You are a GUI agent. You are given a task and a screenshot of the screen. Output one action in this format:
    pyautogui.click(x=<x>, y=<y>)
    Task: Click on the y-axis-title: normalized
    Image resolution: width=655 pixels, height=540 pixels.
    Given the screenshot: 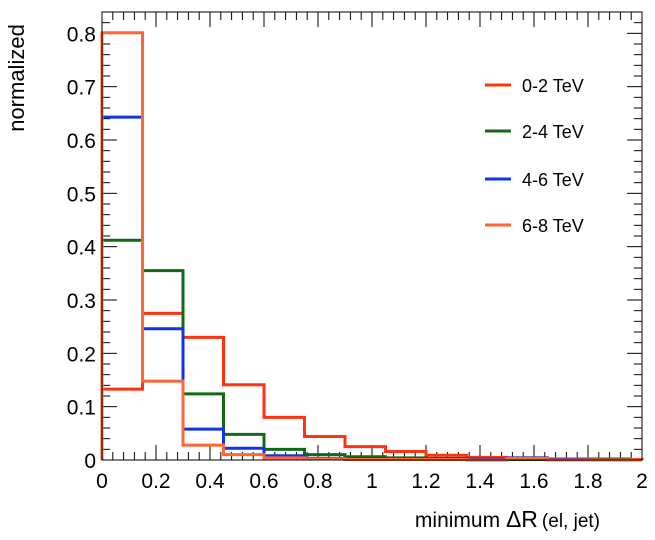 What is the action you would take?
    pyautogui.click(x=16, y=78)
    